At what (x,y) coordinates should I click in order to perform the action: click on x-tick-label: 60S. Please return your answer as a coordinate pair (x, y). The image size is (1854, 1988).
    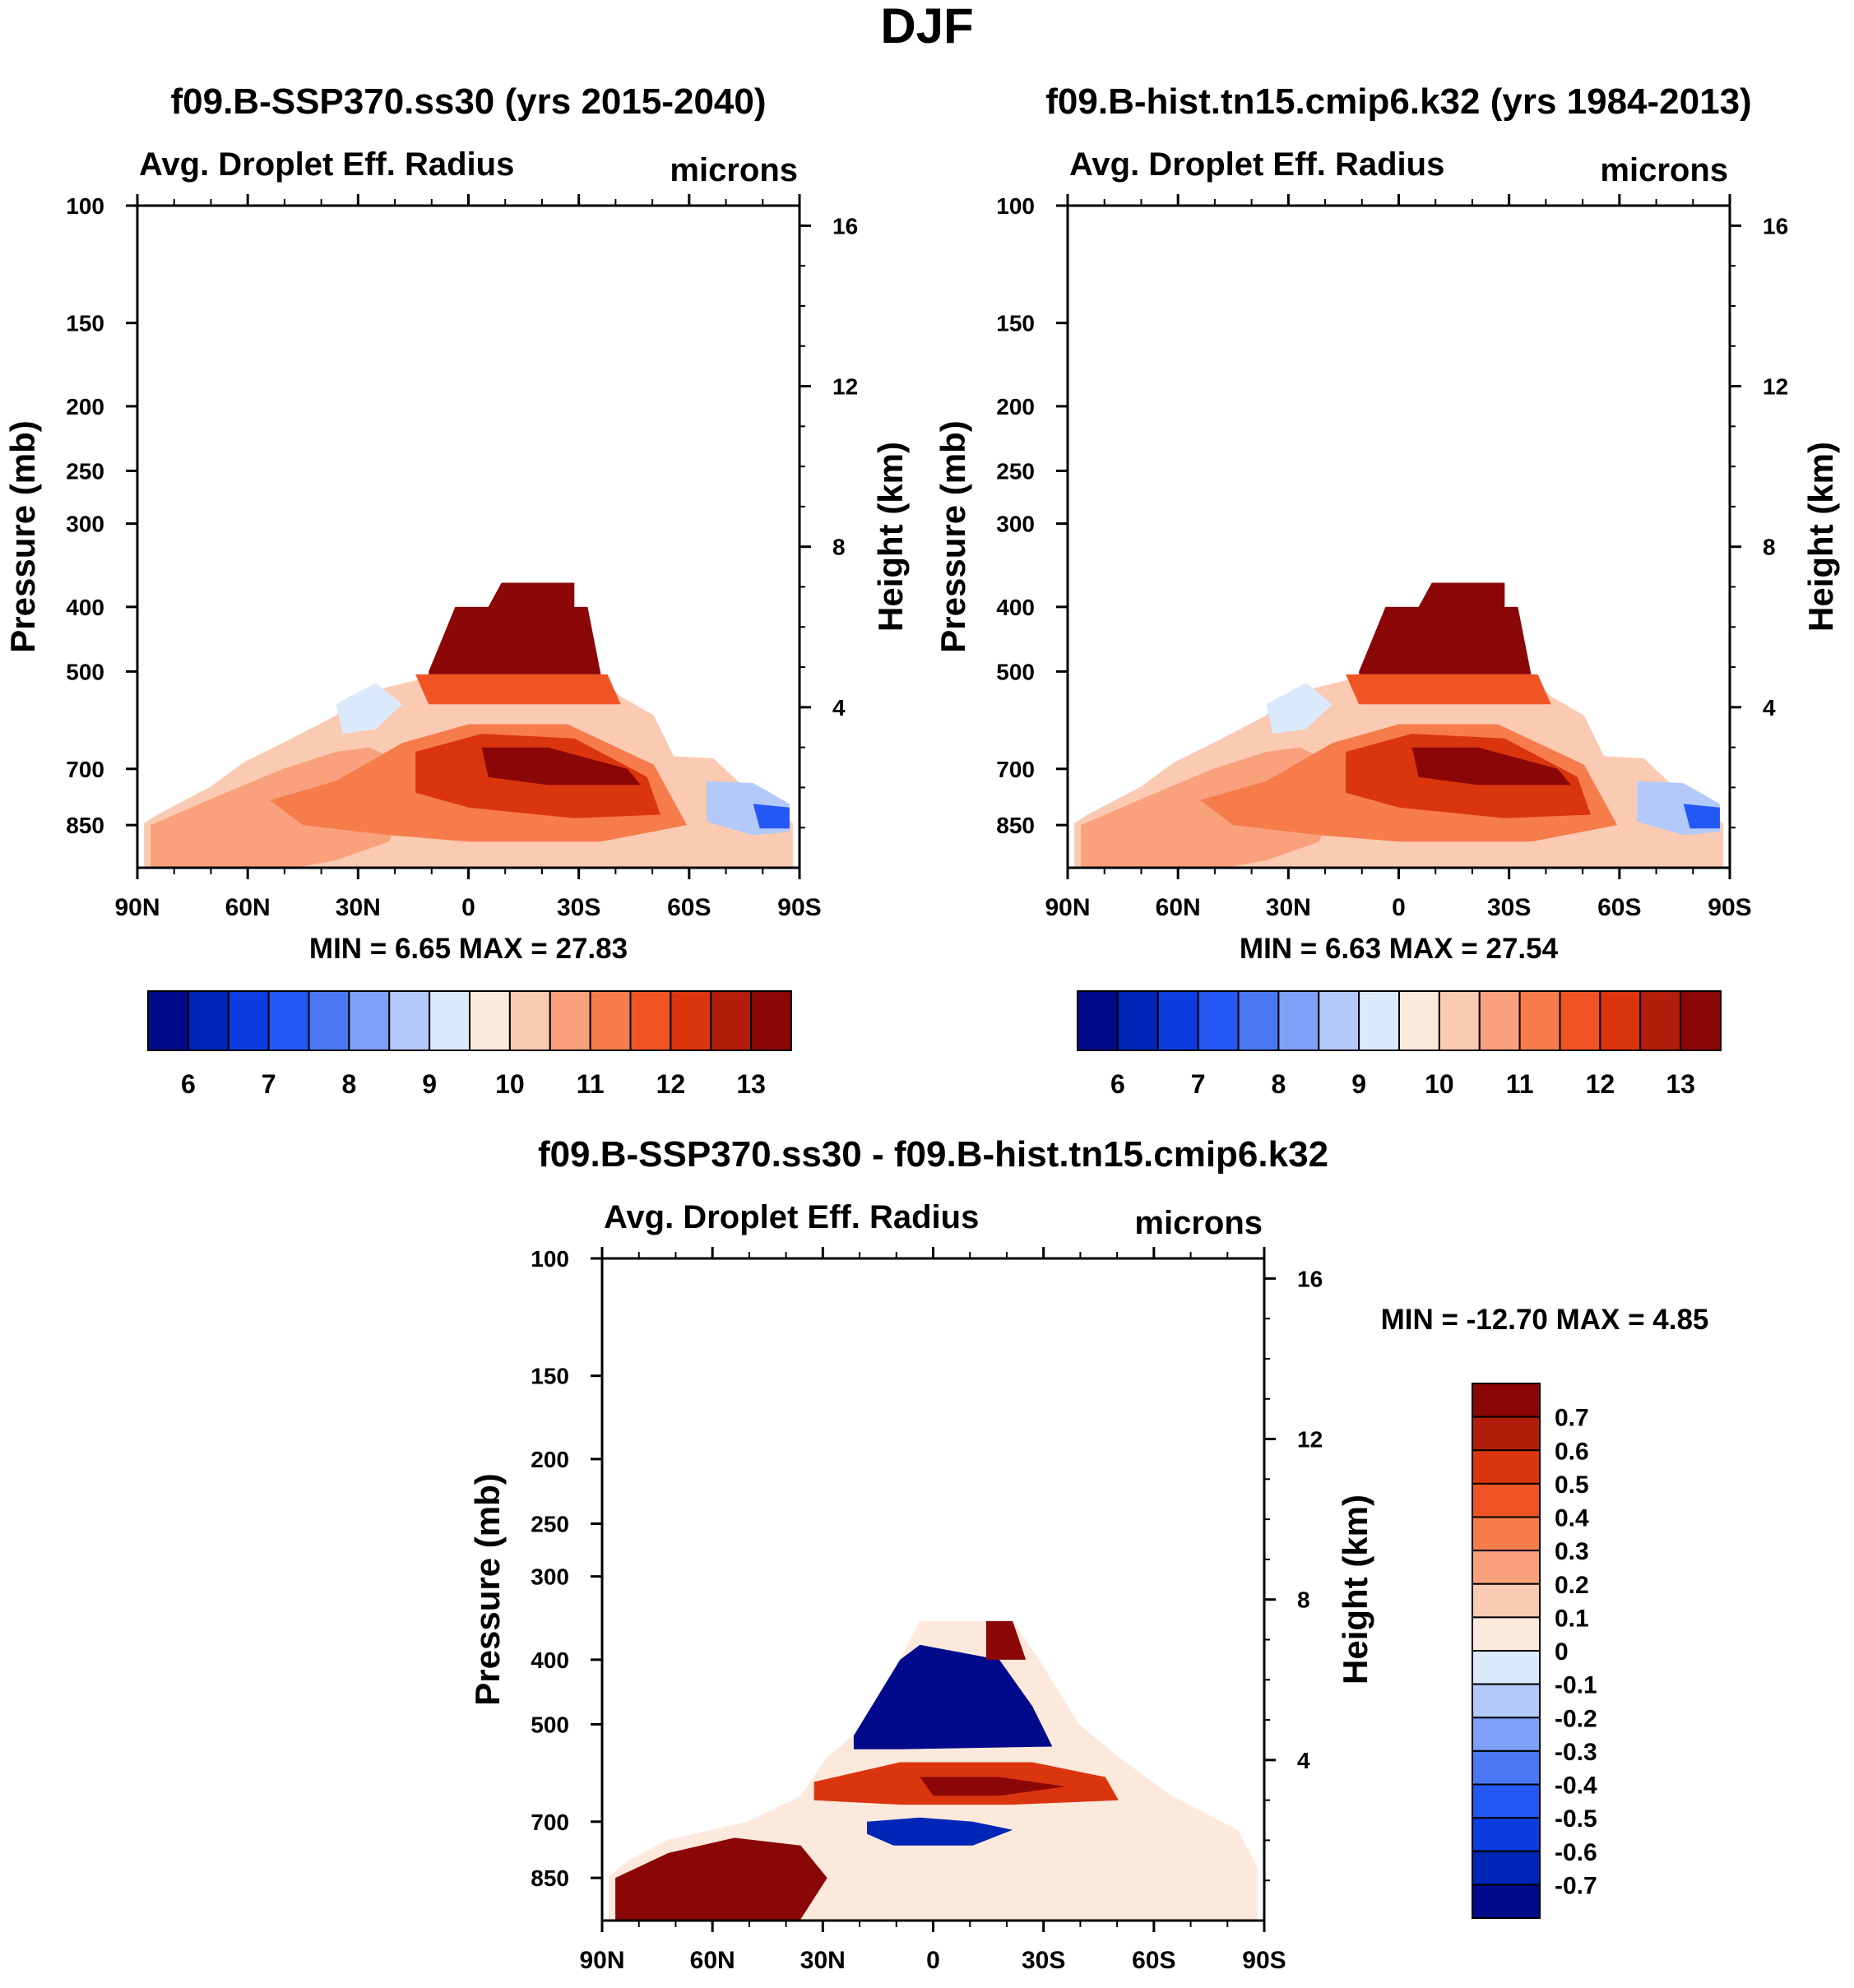
    Looking at the image, I should click on (1153, 1961).